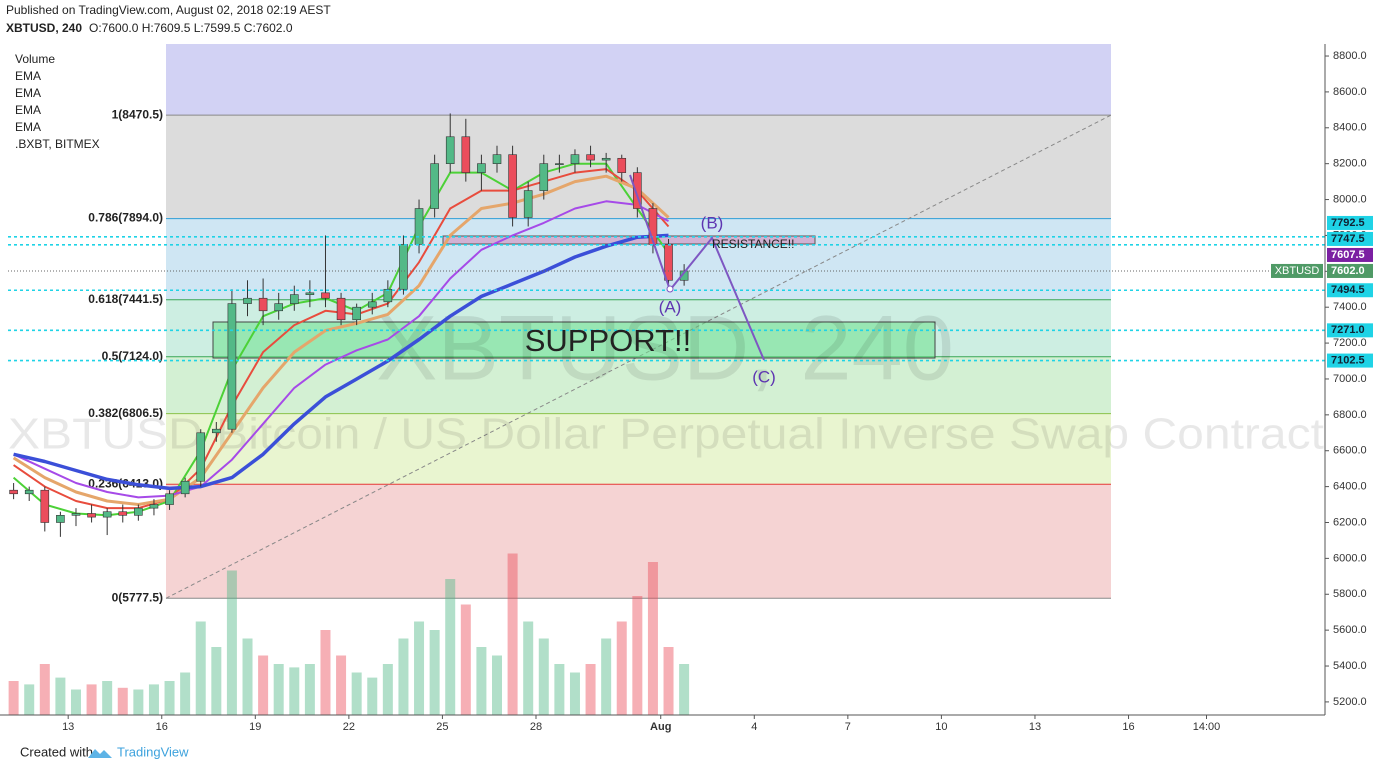  Describe the element at coordinates (349, 727) in the screenshot. I see `x-tick-label: 22` at that location.